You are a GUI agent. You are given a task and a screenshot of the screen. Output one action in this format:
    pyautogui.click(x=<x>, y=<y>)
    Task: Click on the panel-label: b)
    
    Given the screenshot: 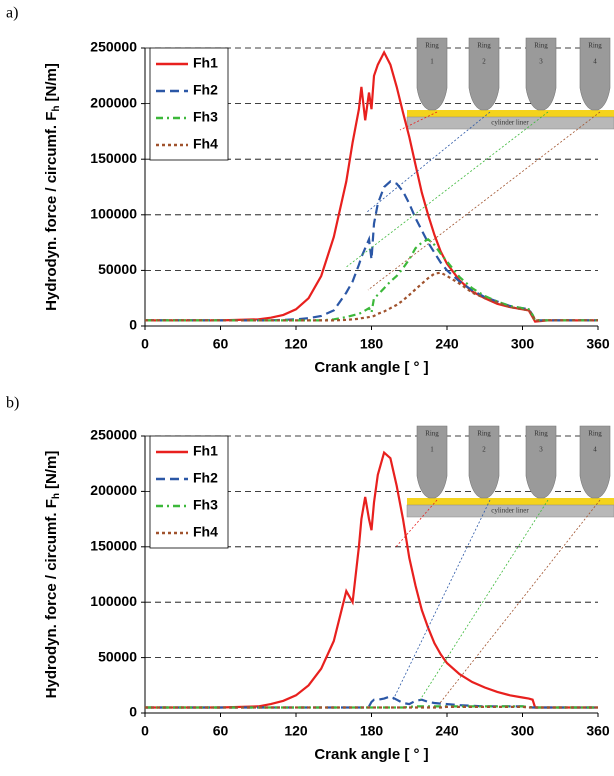 What is the action you would take?
    pyautogui.click(x=12, y=403)
    